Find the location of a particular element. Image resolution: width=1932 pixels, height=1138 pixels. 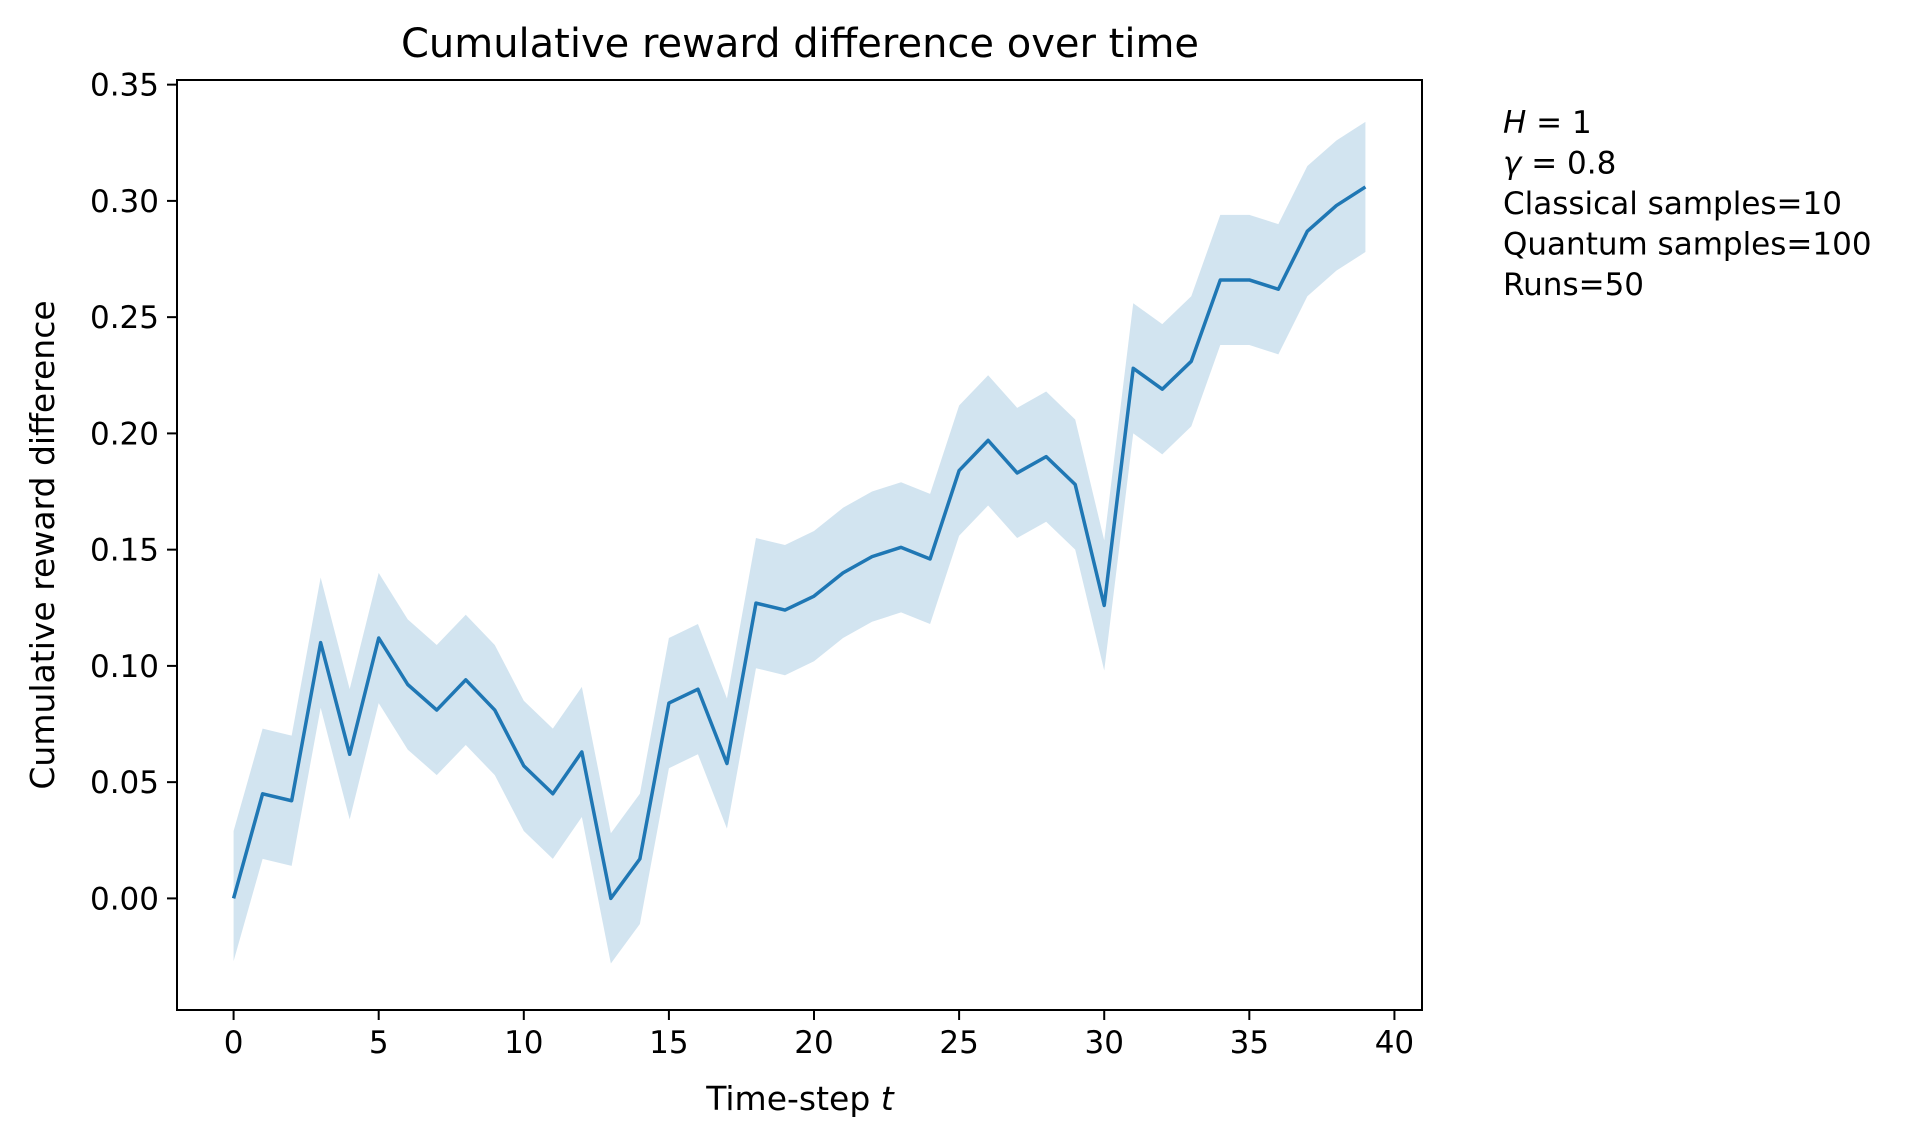

y-tick-label: 0.00 is located at coordinates (124, 899).